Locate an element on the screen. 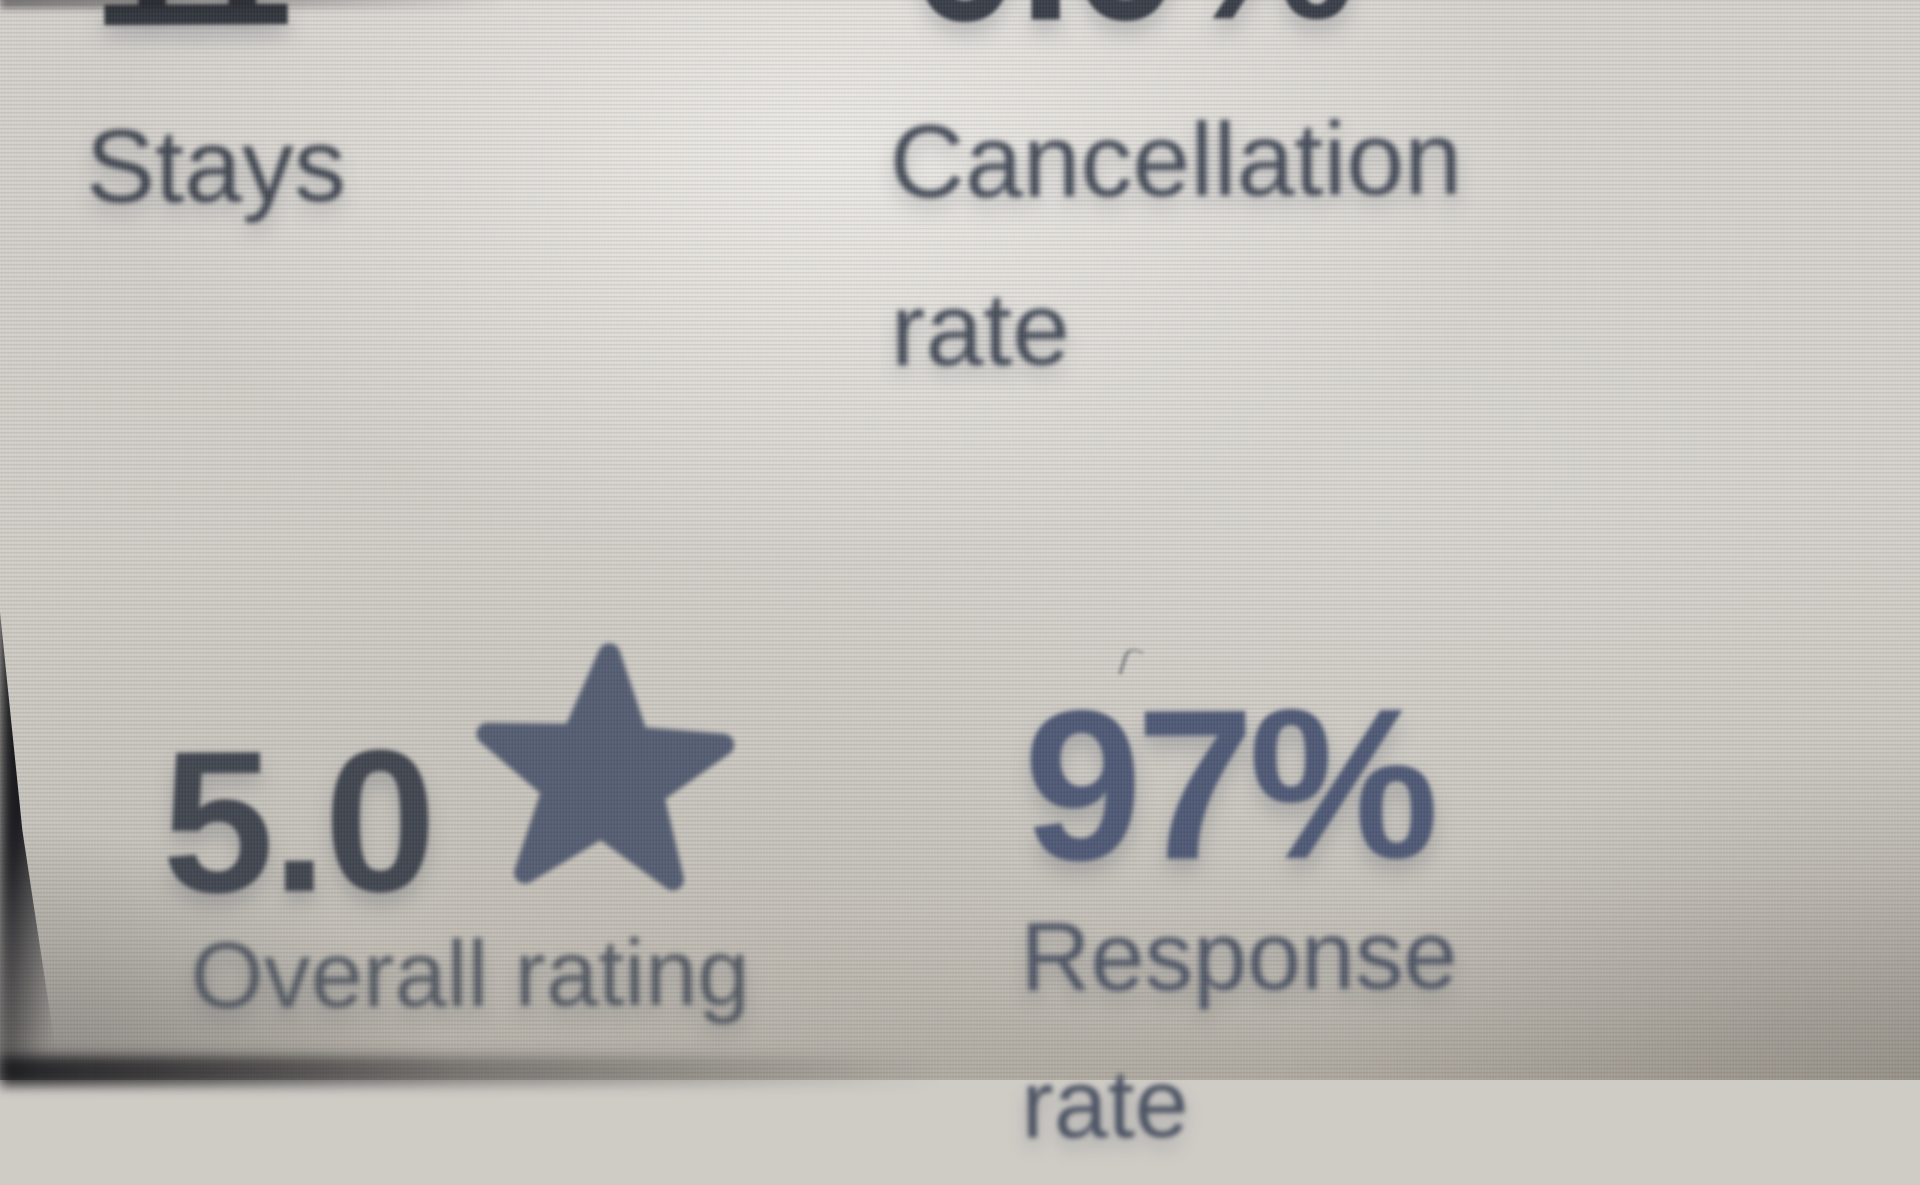  overall-rating-number: 5.0 is located at coordinates (298, 821).